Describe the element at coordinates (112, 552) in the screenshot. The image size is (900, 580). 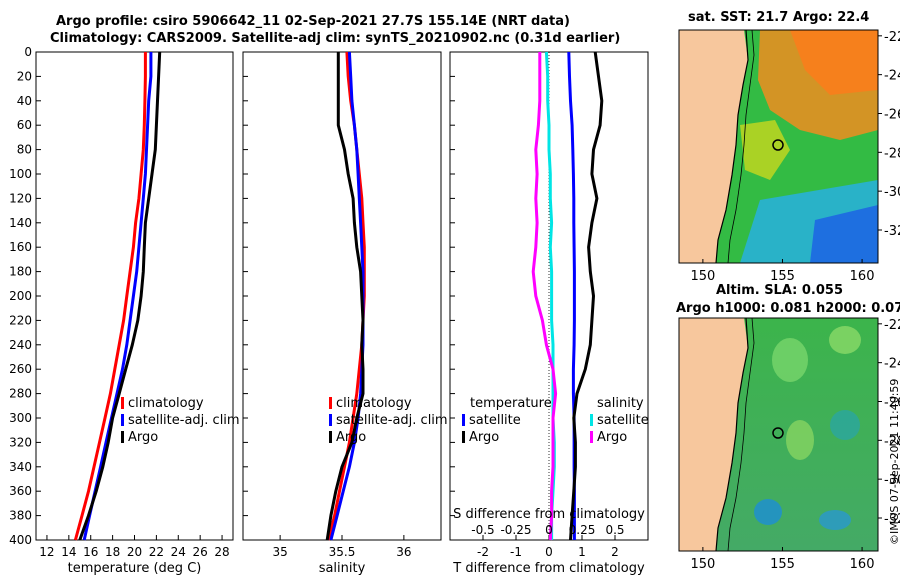
I see `x-tick-label: 18` at that location.